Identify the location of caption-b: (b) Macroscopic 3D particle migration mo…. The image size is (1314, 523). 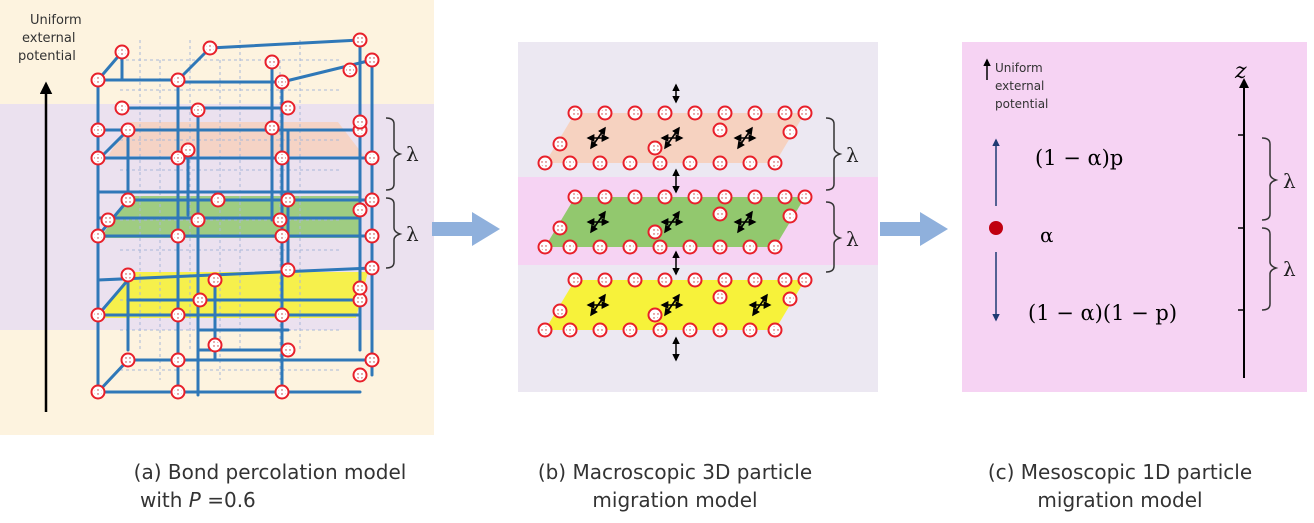
(675, 486).